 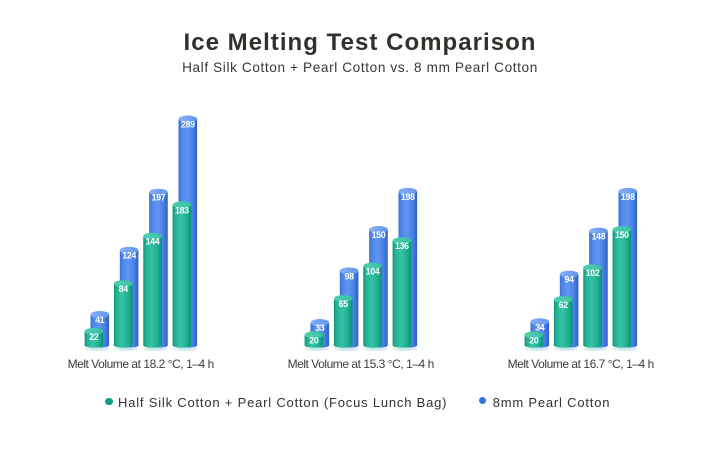 I want to click on svg-text: 84, so click(x=124, y=289).